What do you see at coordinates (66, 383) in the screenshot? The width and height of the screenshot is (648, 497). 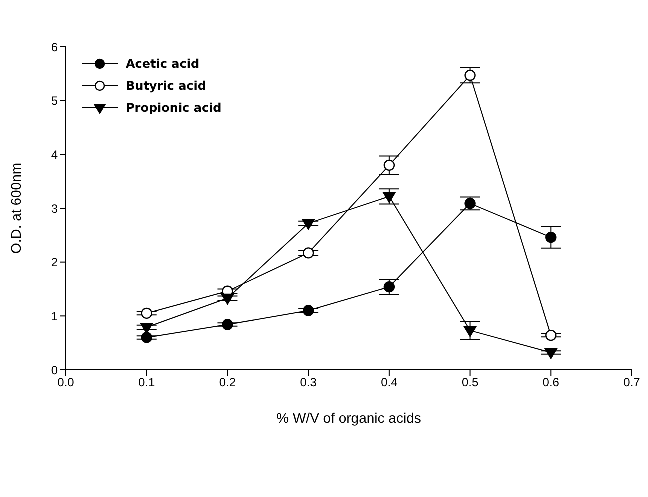 I see `x-tick-label: 0.0` at bounding box center [66, 383].